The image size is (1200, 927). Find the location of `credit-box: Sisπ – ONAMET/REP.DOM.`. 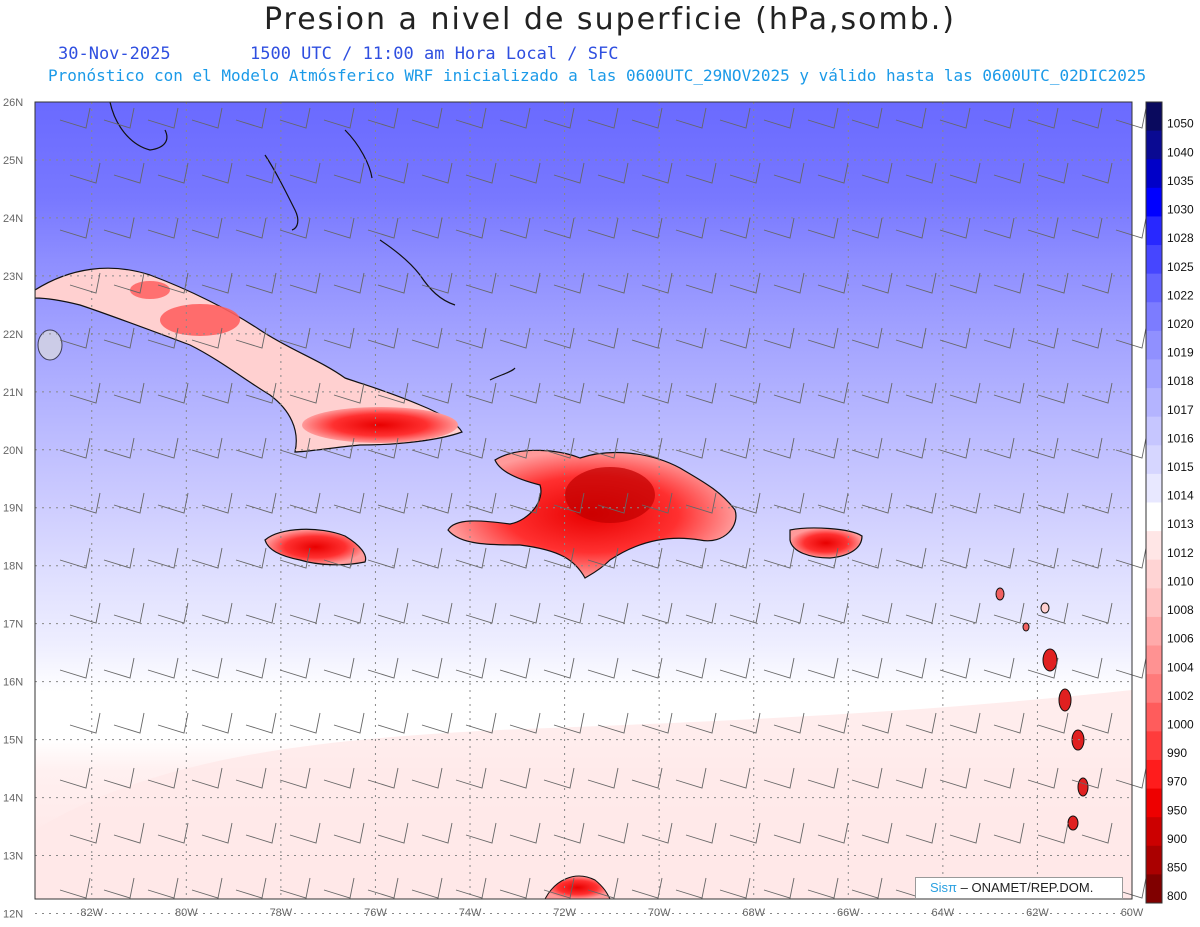

credit-box: Sisπ – ONAMET/REP.DOM. is located at coordinates (1019, 888).